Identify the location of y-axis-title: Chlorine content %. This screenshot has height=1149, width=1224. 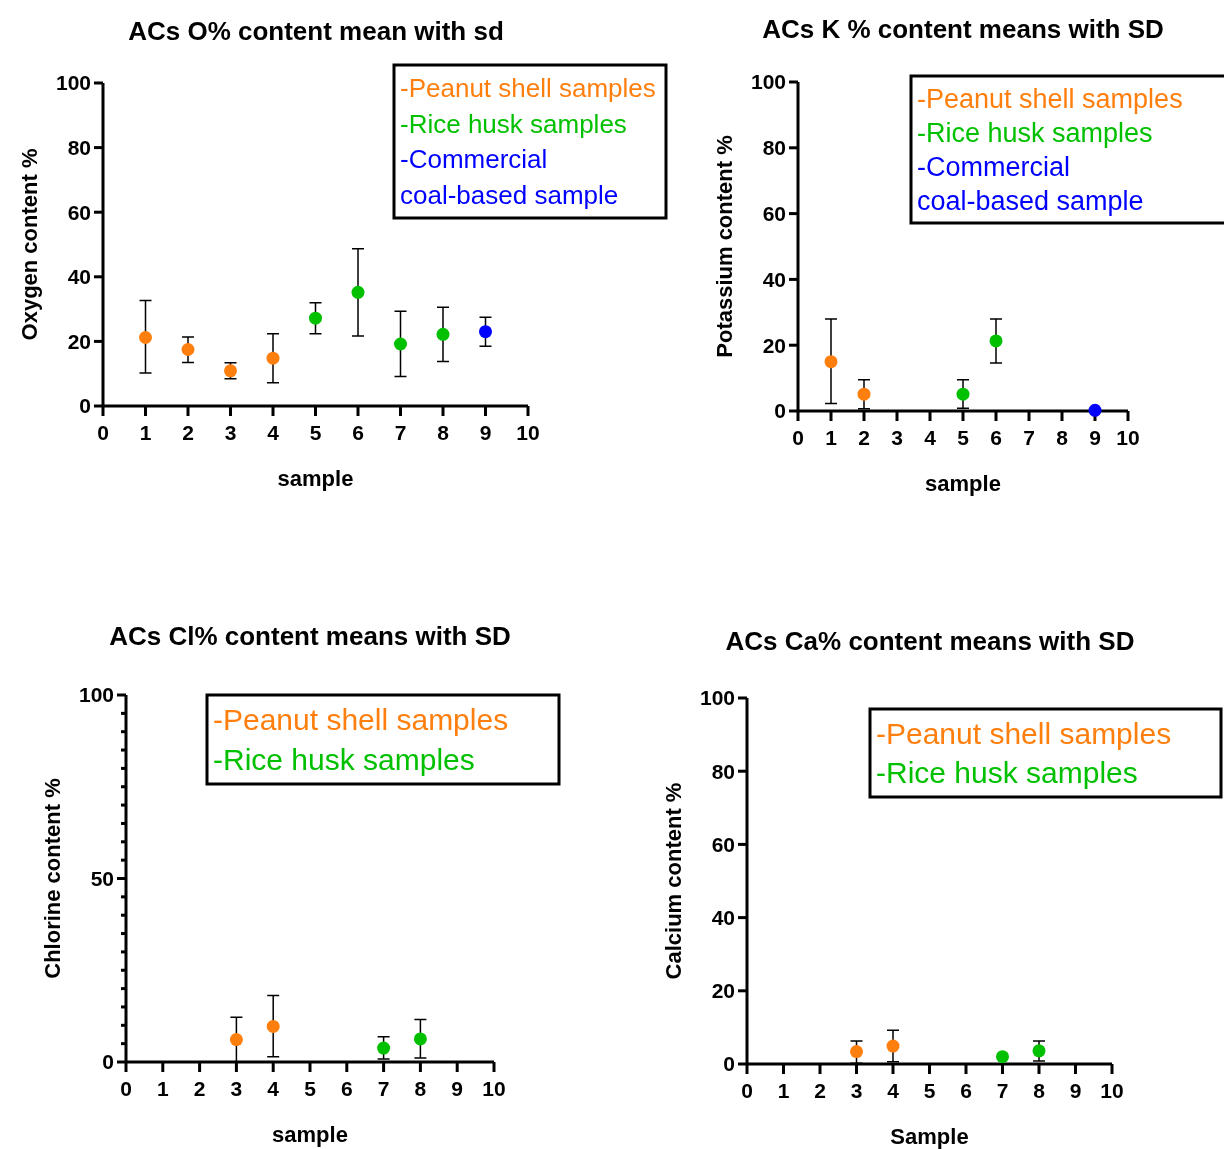
(52, 878).